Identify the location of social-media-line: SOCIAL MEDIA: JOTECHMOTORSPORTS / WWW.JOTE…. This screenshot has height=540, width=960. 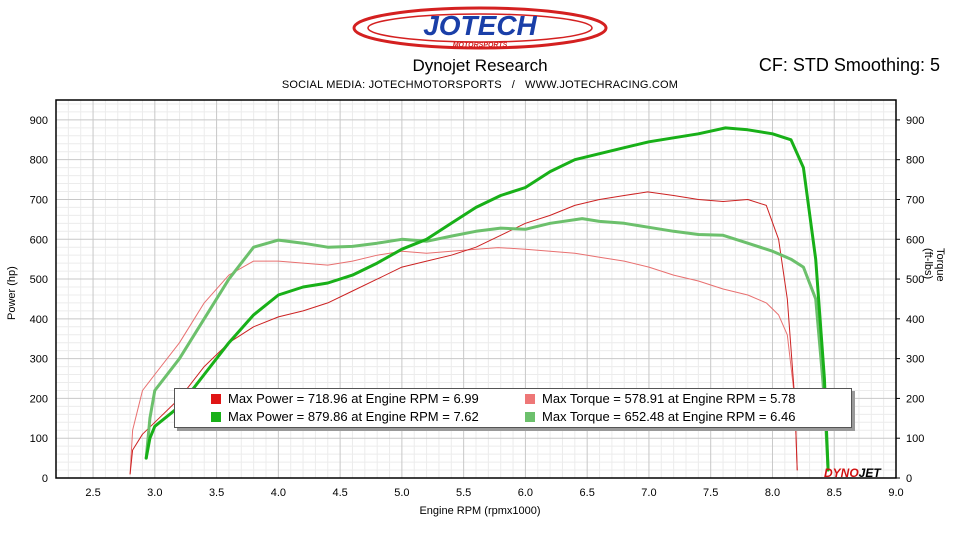
(480, 85).